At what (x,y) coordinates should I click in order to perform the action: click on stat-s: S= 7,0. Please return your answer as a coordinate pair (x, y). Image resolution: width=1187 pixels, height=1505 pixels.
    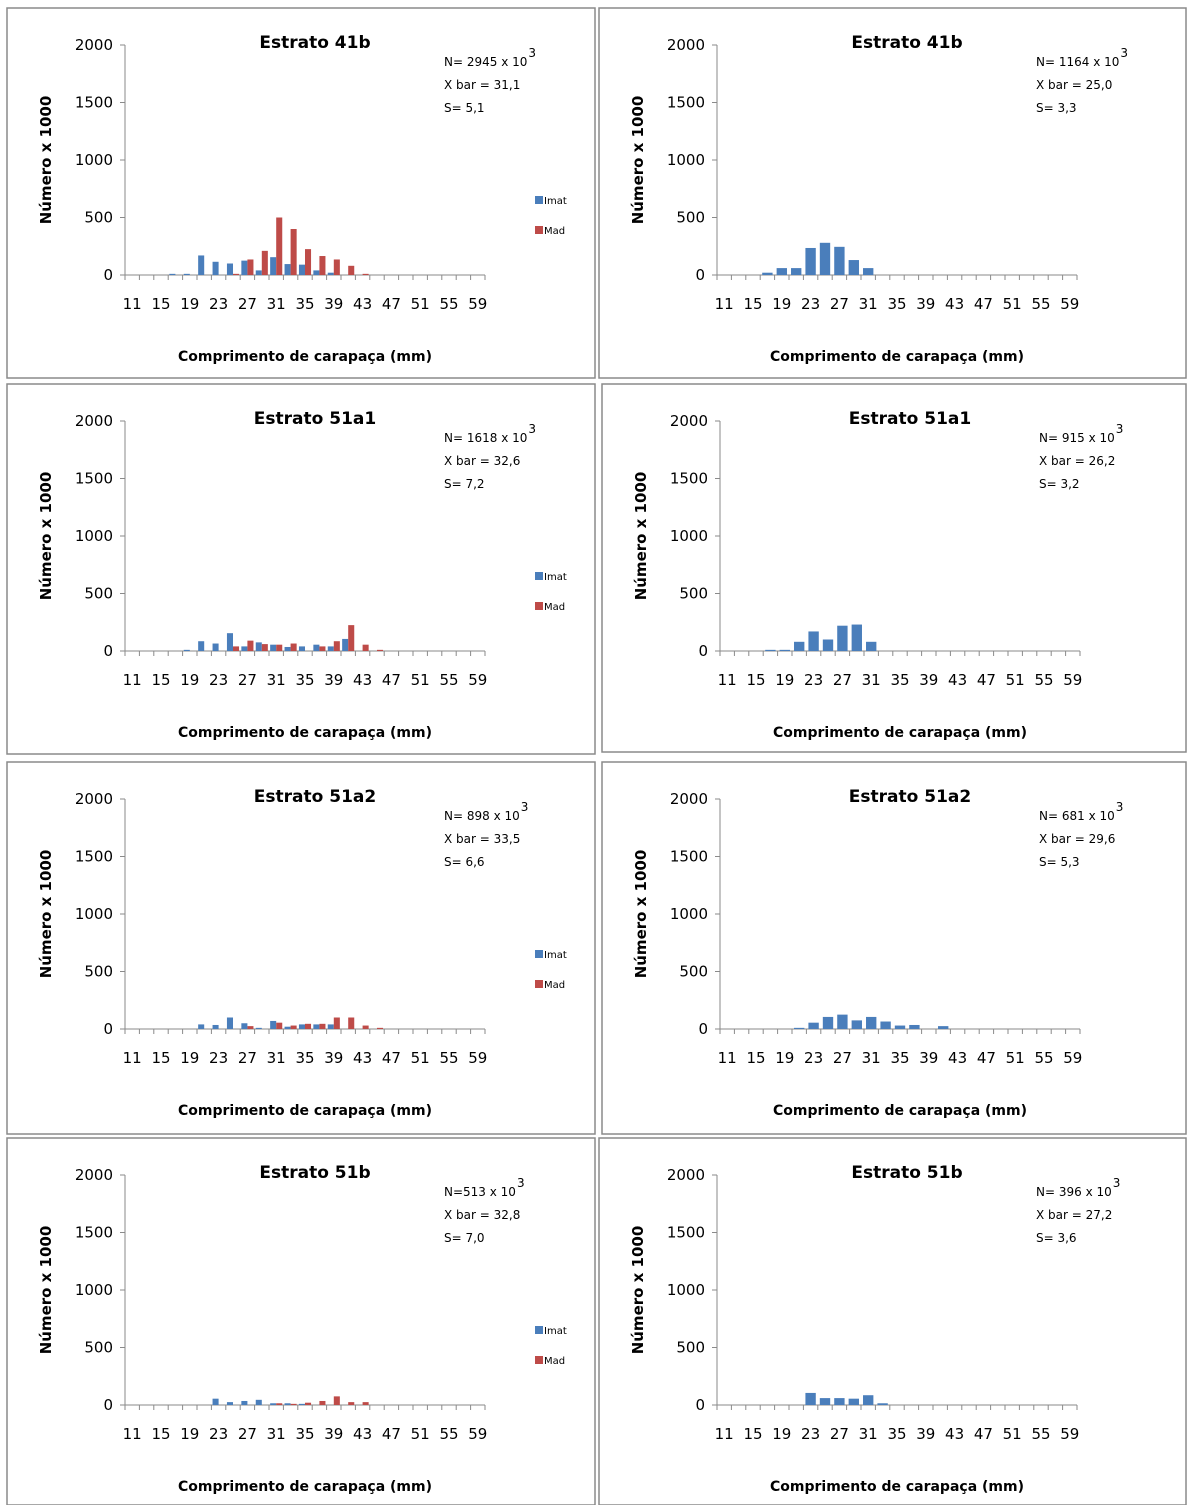
    Looking at the image, I should click on (464, 1238).